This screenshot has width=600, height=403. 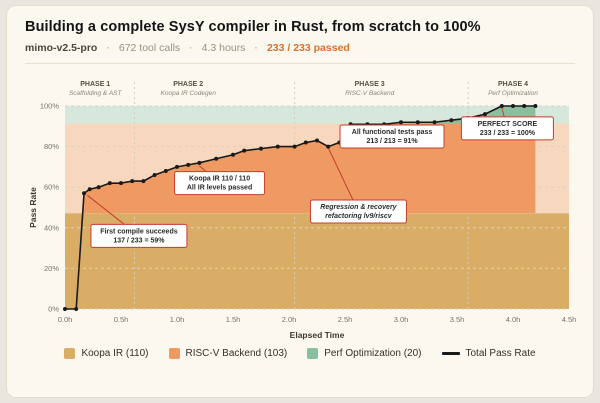 What do you see at coordinates (500, 353) in the screenshot?
I see `legend-label: Total Pass Rate` at bounding box center [500, 353].